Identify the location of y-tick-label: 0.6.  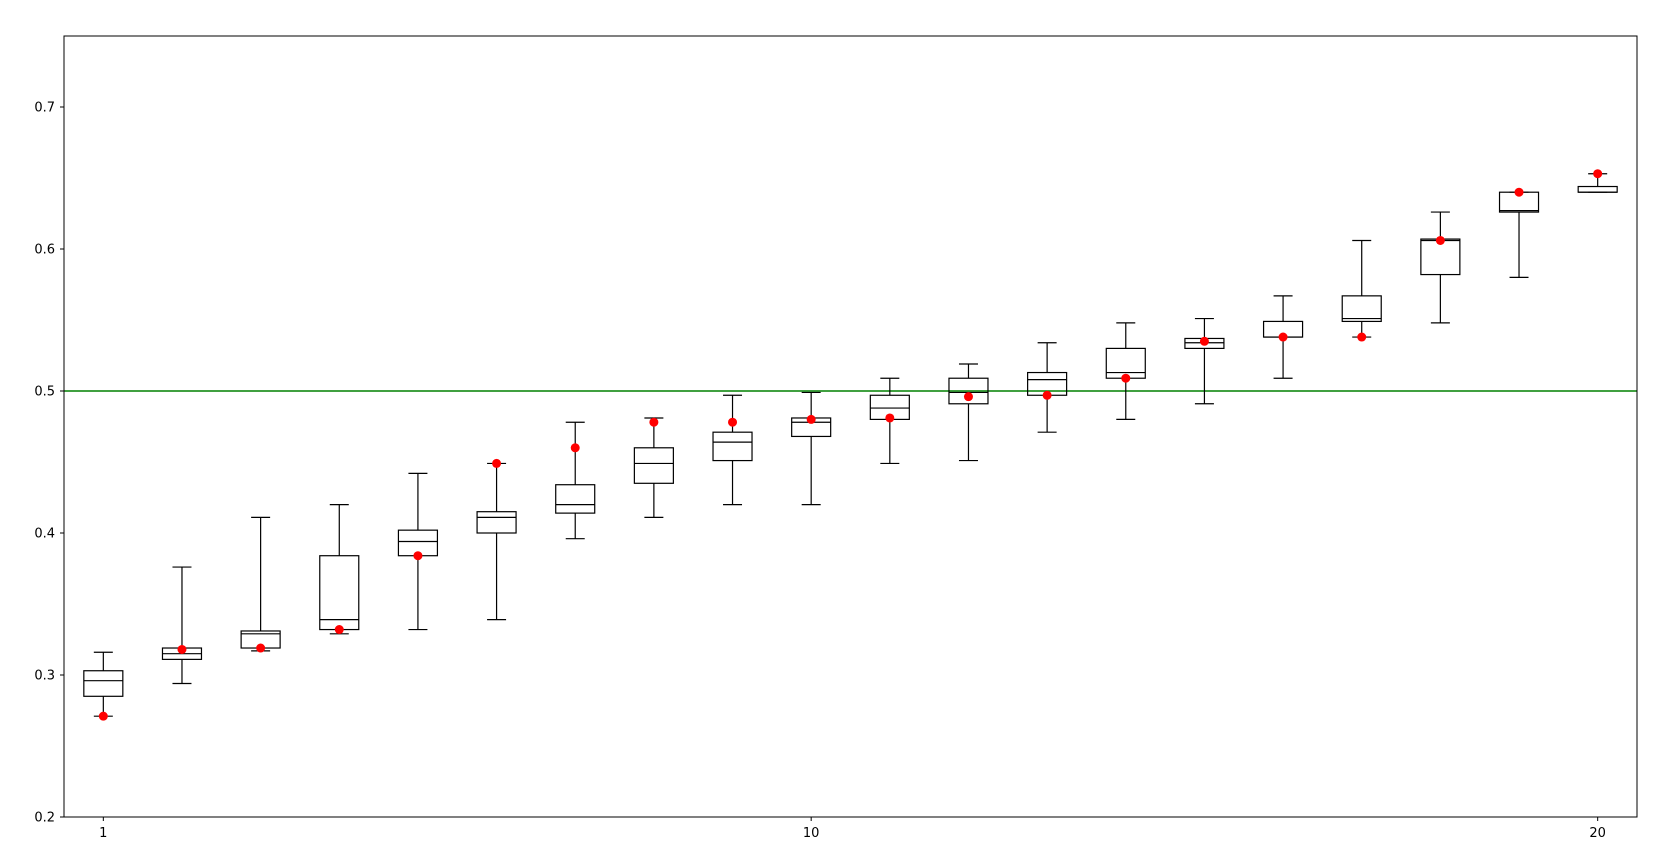
(44, 250).